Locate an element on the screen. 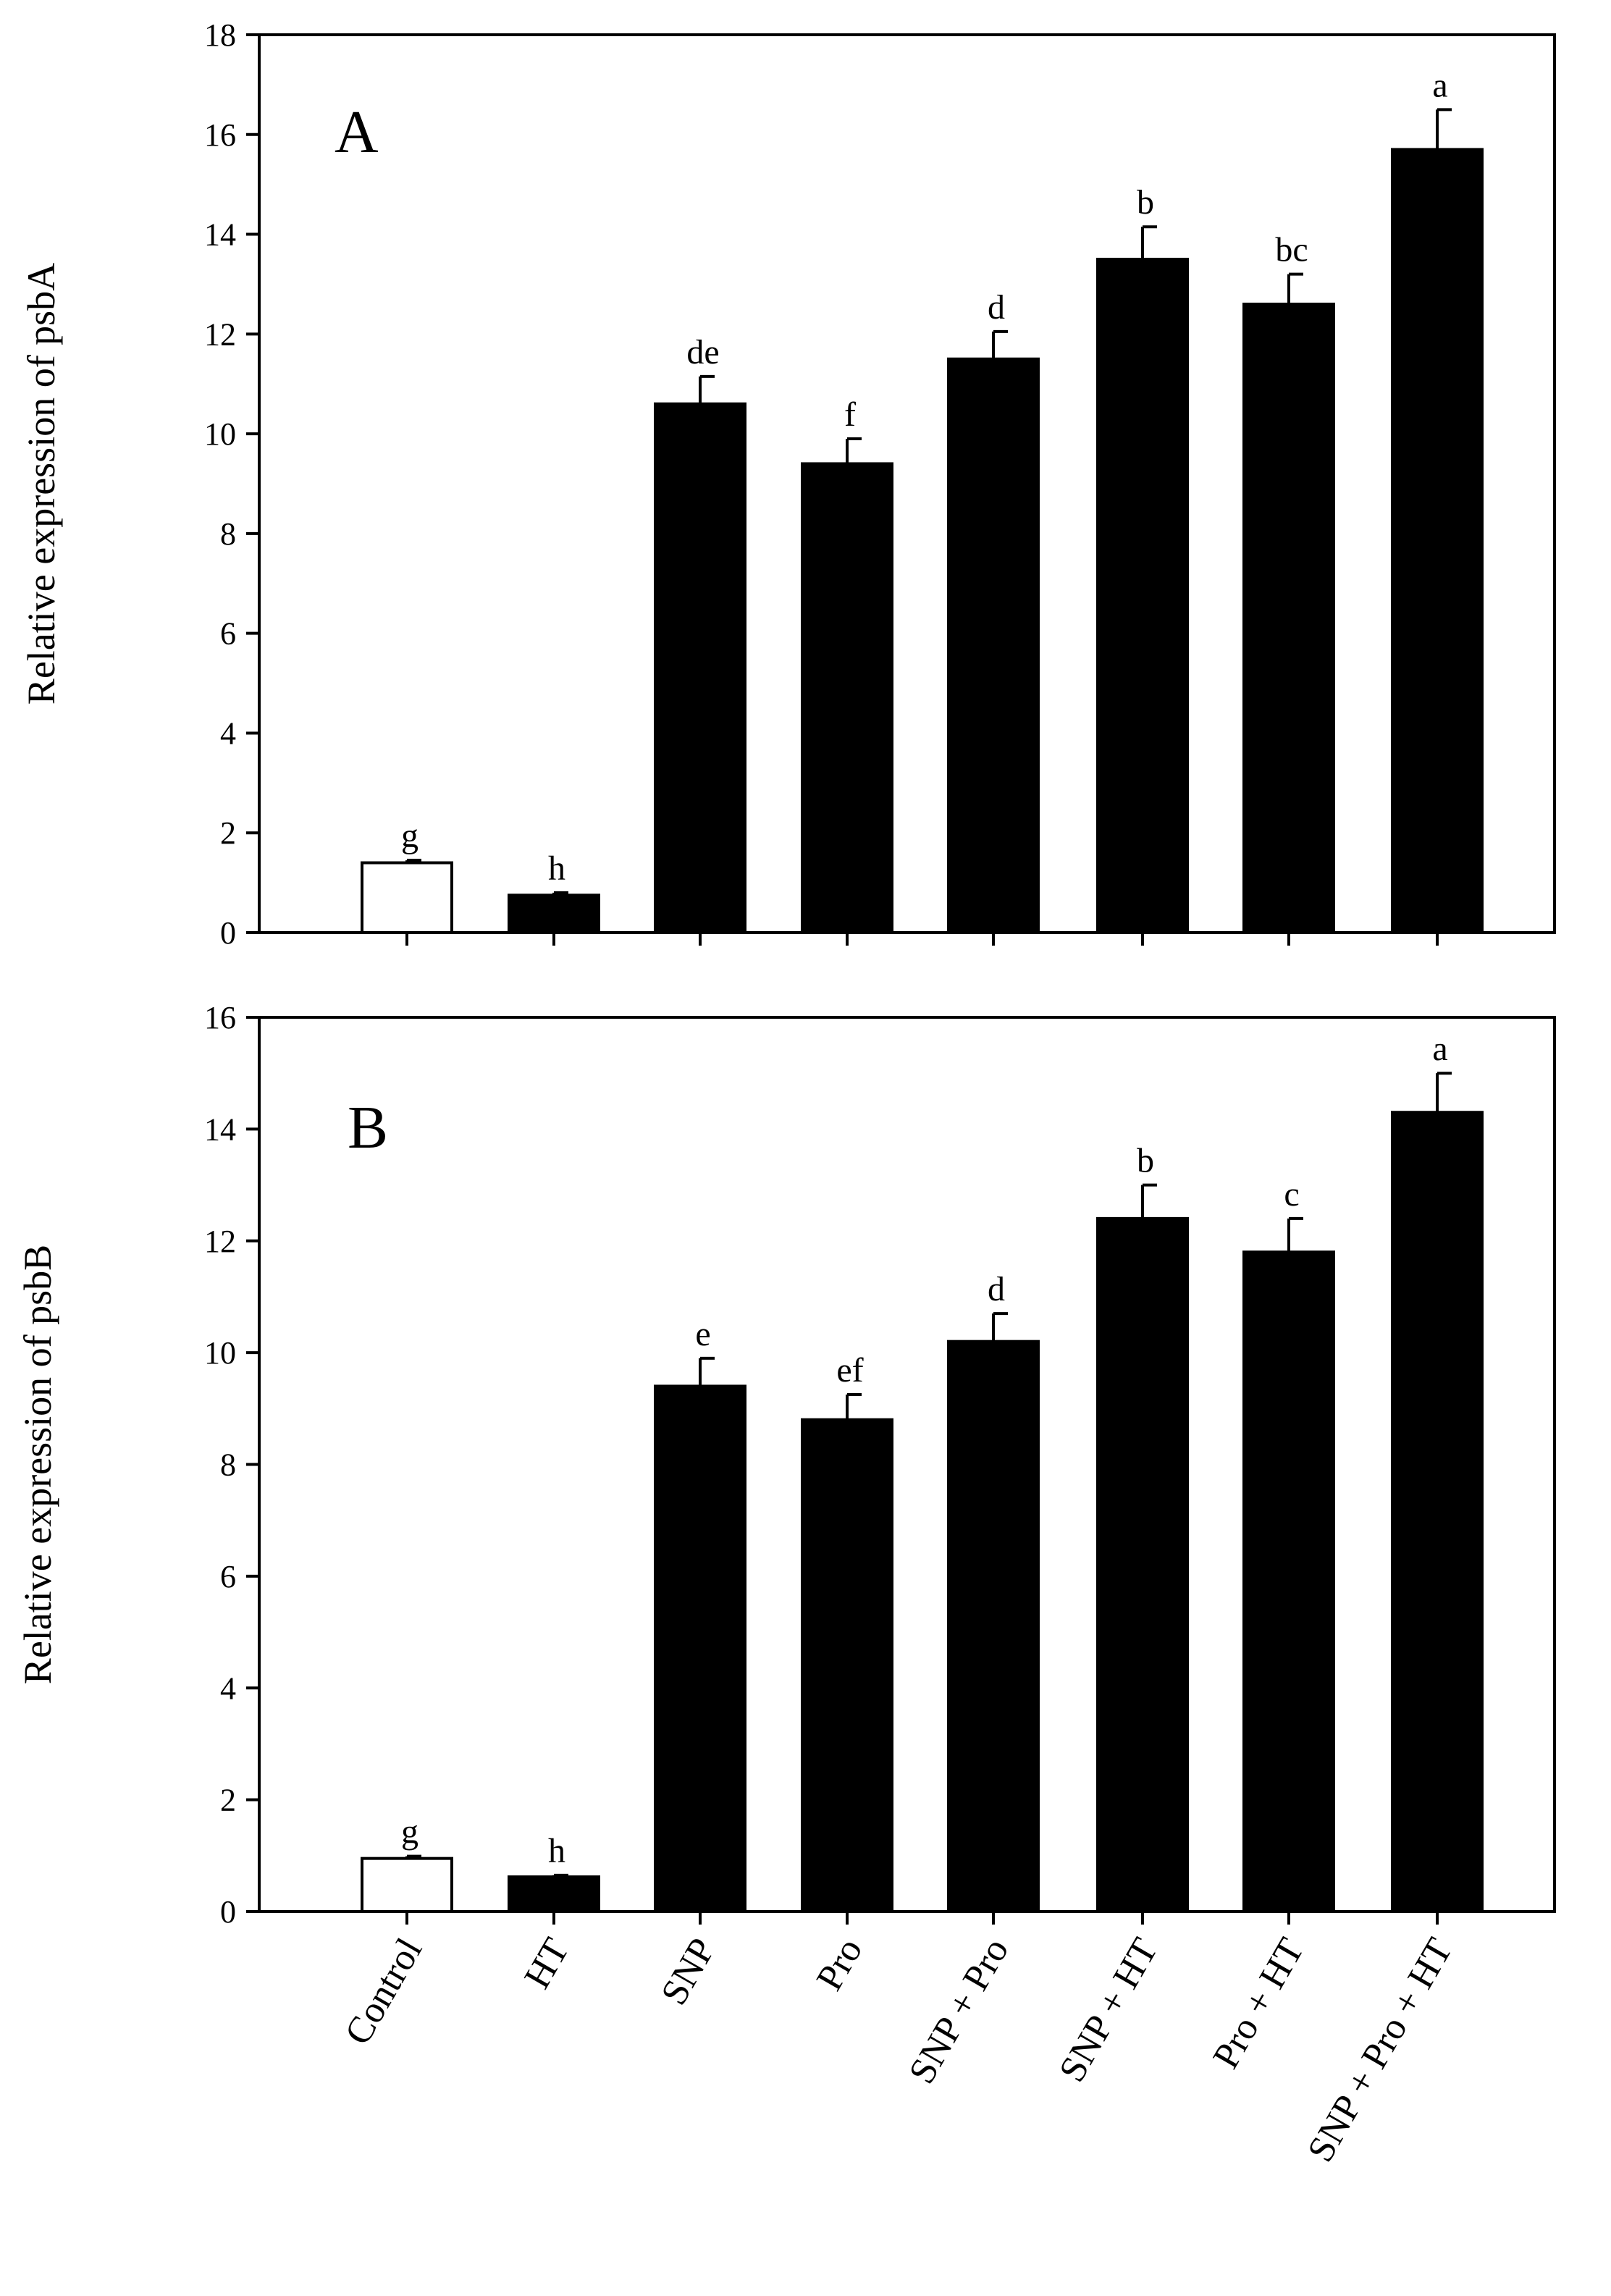 The width and height of the screenshot is (1611, 2296). significance-letter: e is located at coordinates (703, 1334).